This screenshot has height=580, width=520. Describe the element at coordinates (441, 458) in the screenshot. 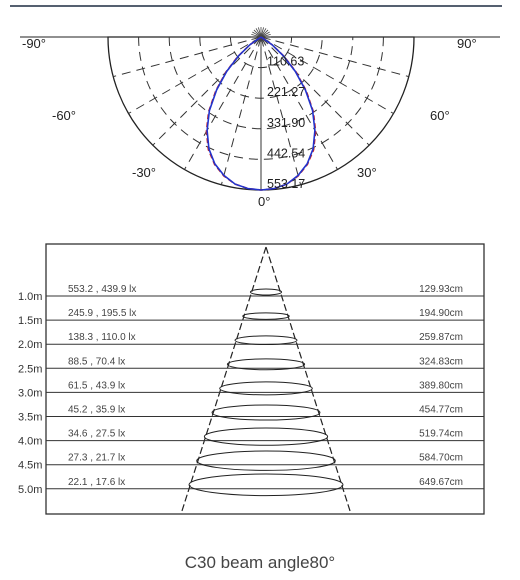

I see `beam-diameter-label: 584.70cm` at that location.